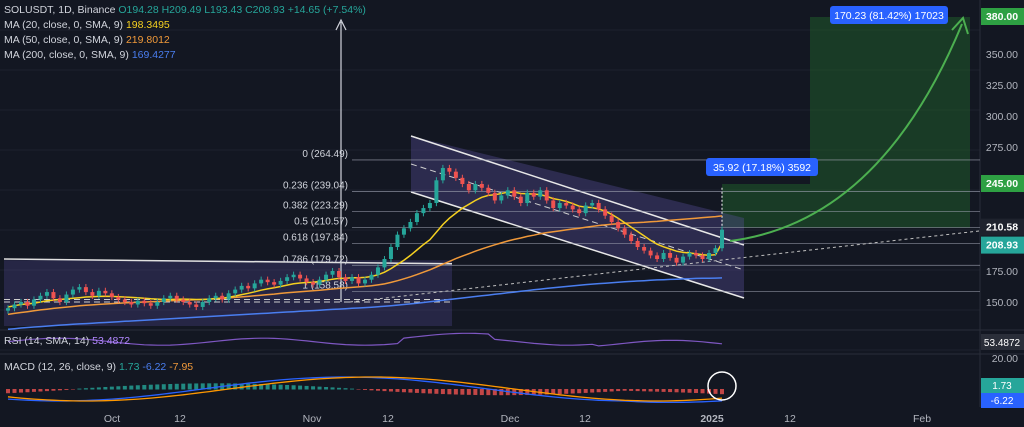 The width and height of the screenshot is (1024, 427). I want to click on time-axis-tick: Dec, so click(510, 419).